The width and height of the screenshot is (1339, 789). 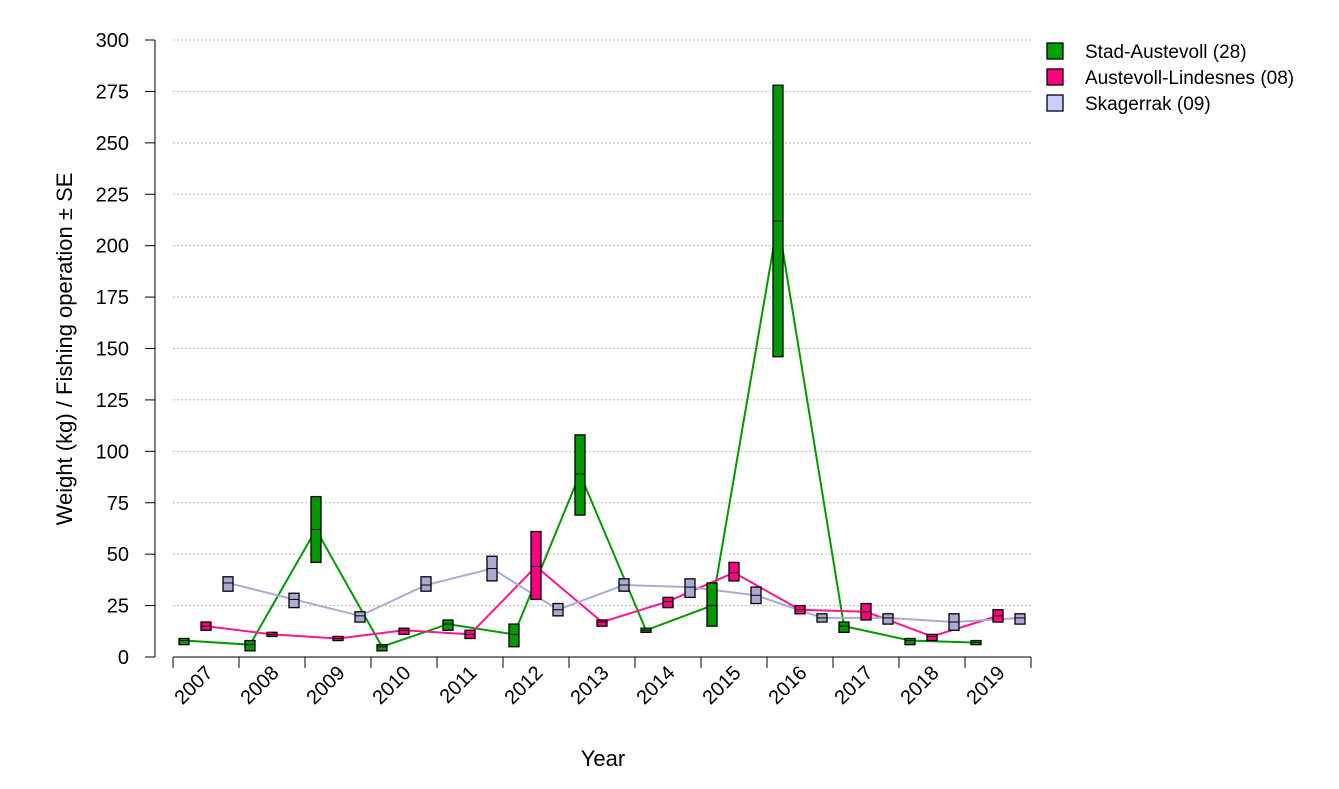 I want to click on x-tick-label: 2017, so click(x=854, y=685).